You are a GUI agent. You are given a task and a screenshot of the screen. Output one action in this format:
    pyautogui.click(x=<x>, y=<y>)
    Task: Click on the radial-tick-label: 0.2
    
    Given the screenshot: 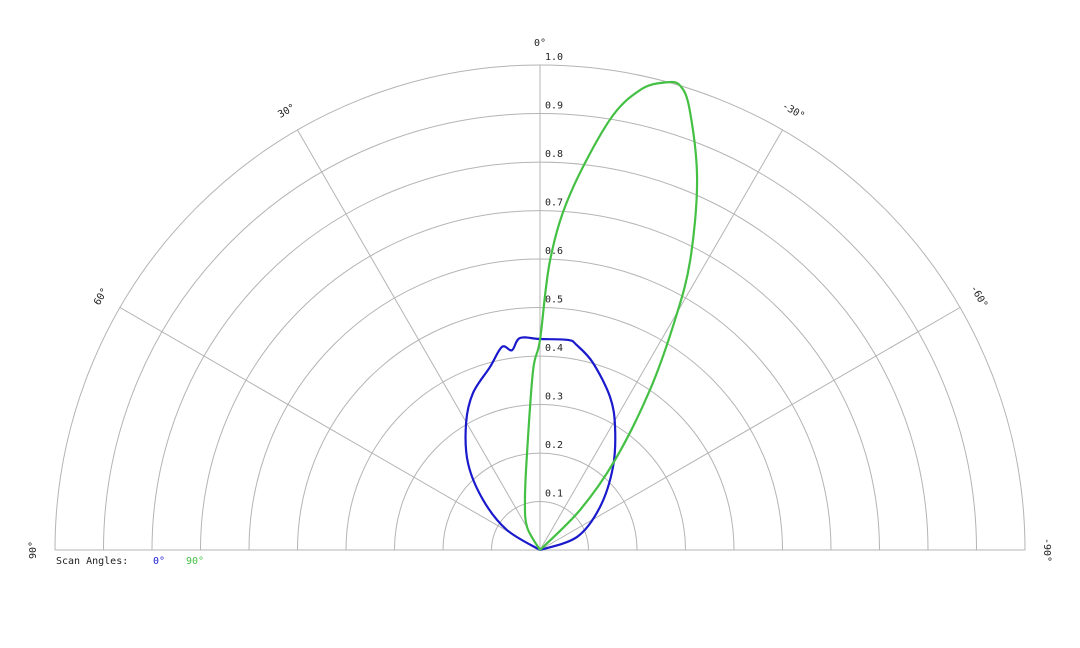 What is the action you would take?
    pyautogui.click(x=554, y=445)
    